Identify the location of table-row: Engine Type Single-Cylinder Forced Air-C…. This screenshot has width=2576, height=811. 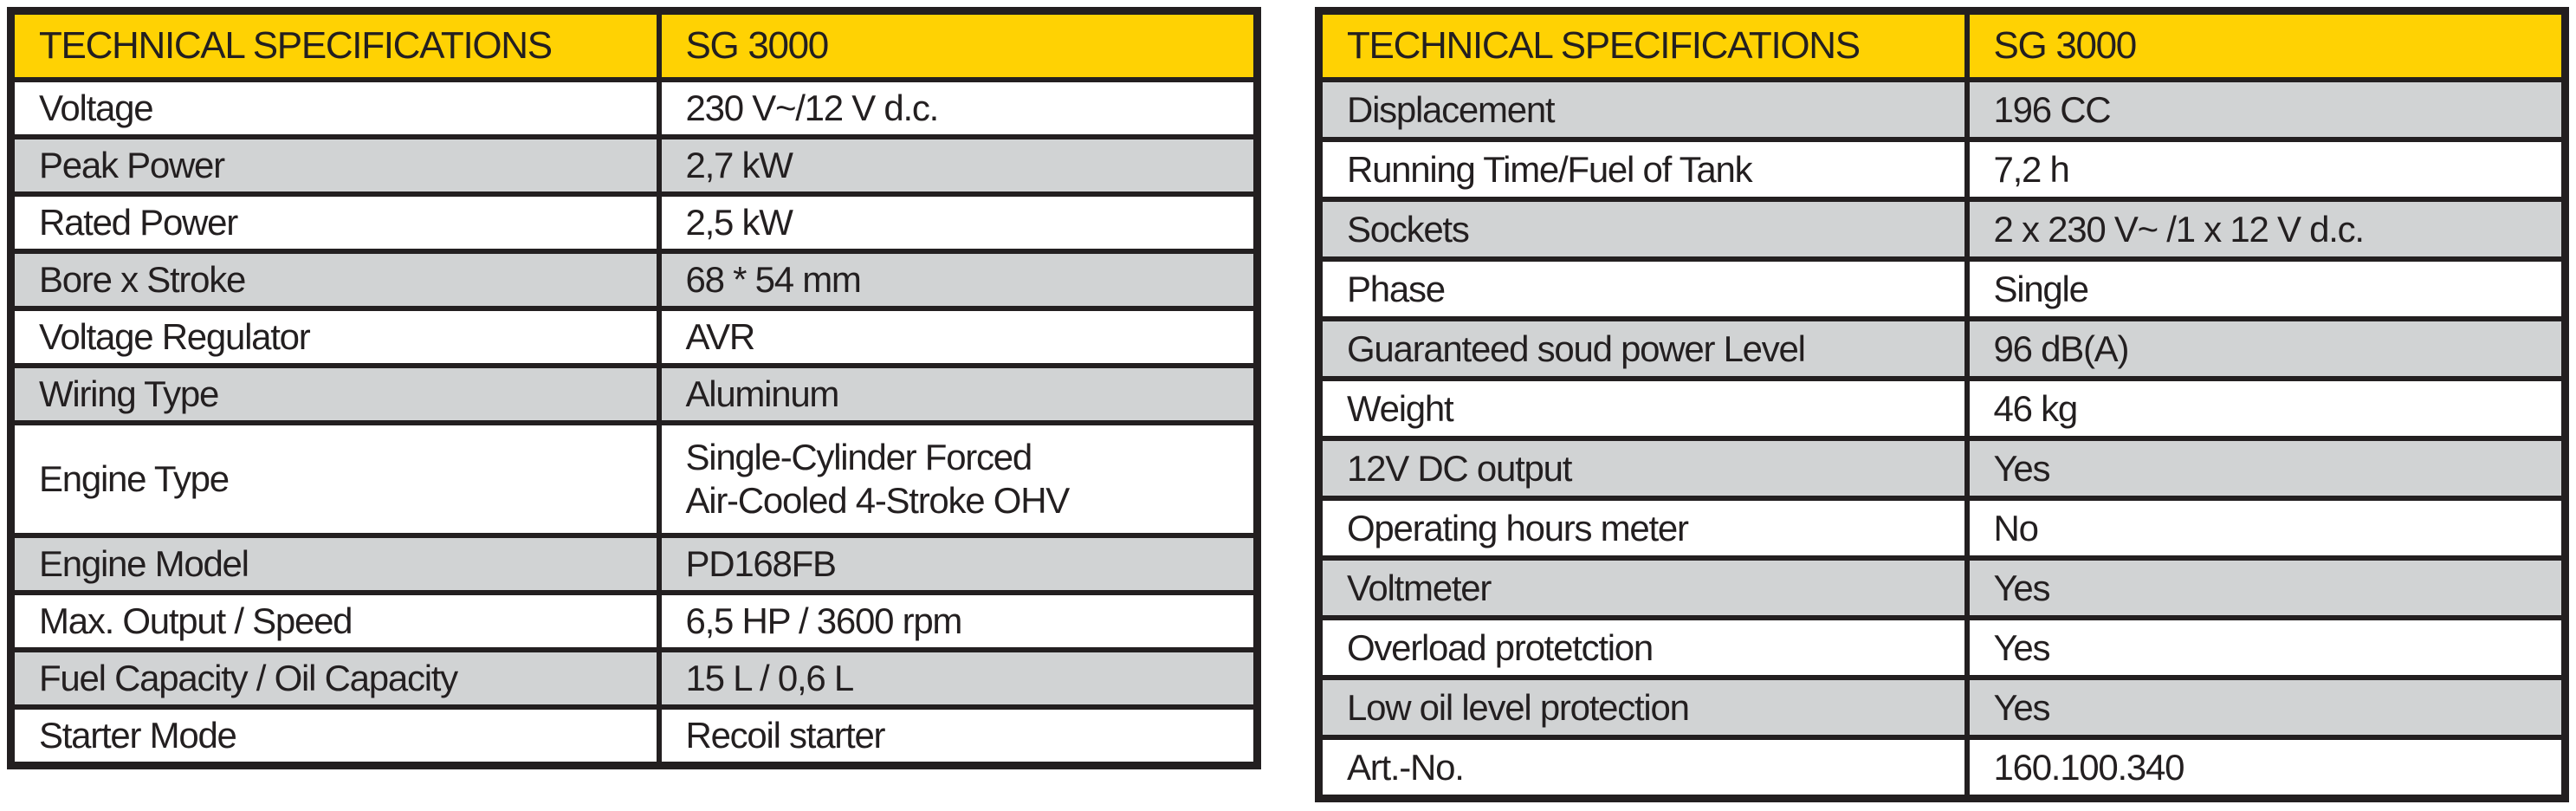
(634, 479).